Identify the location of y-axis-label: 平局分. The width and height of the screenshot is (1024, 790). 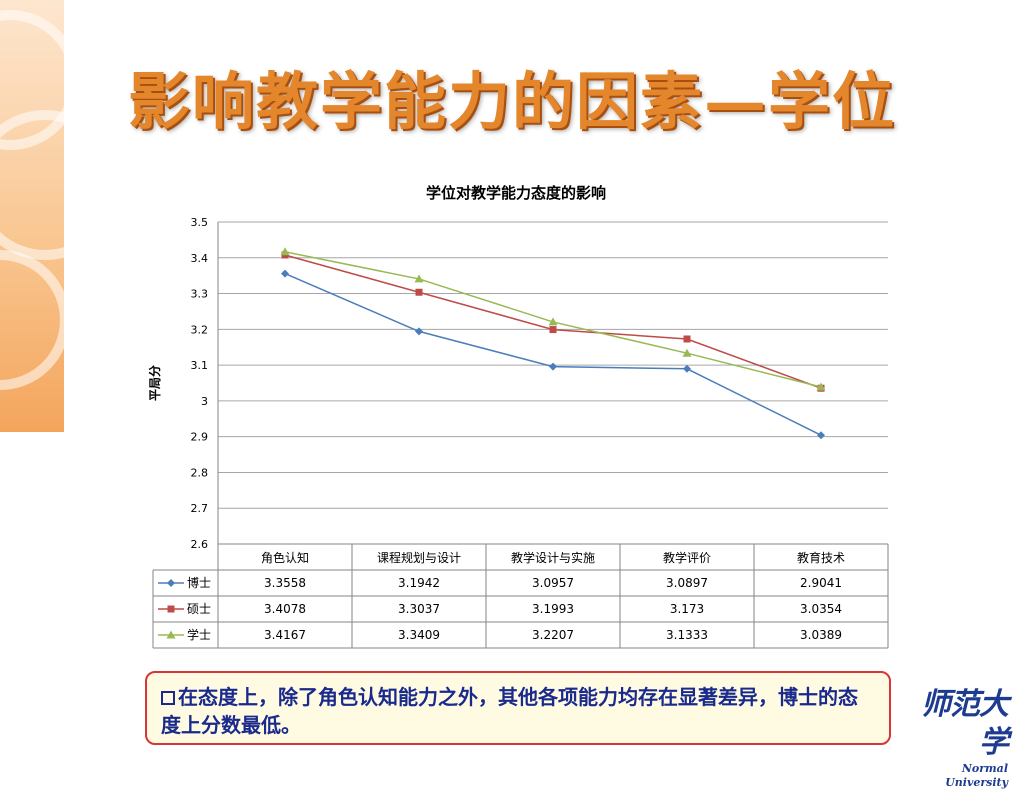
(154, 383).